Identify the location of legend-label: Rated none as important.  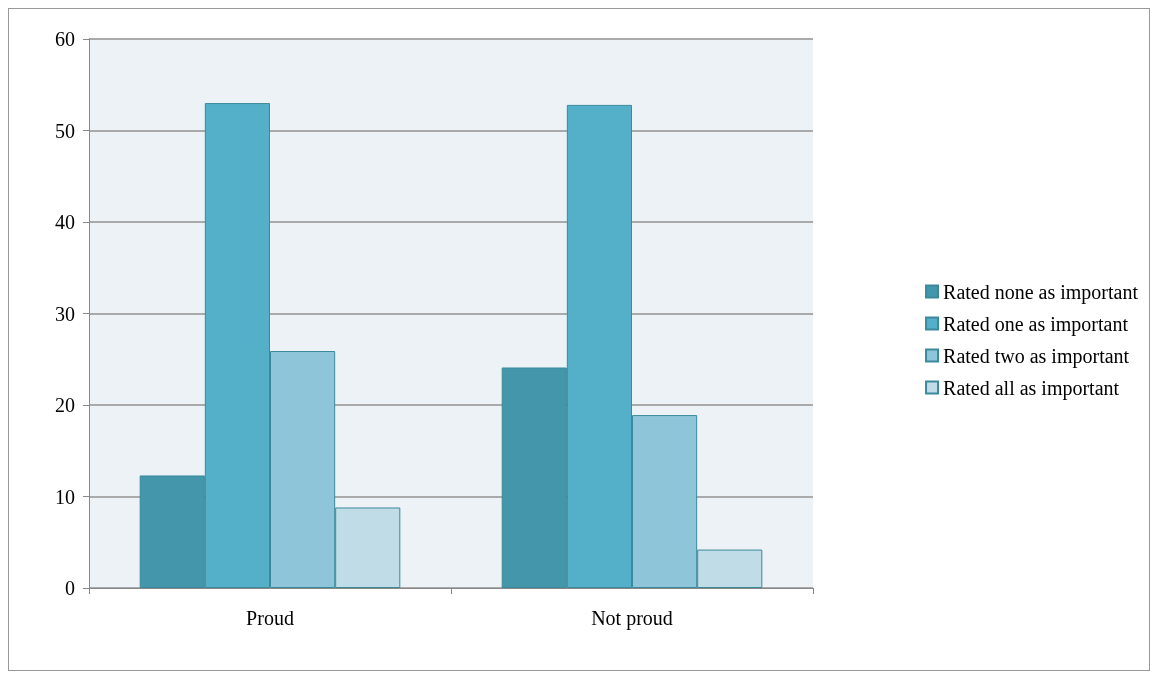
(1041, 292).